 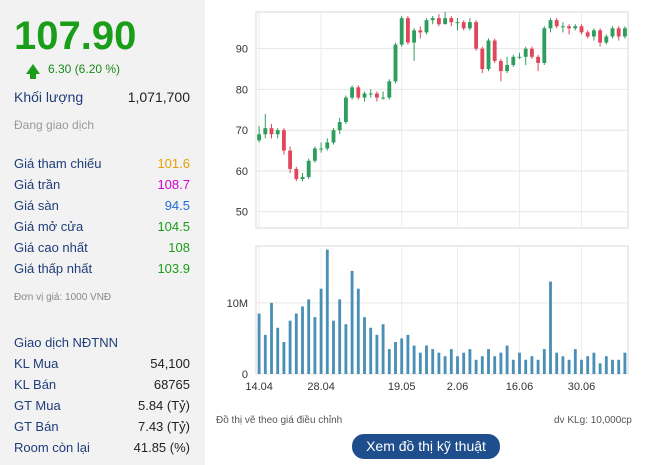 I want to click on stat-row: Giá thấp nhất 103.9, so click(x=102, y=268).